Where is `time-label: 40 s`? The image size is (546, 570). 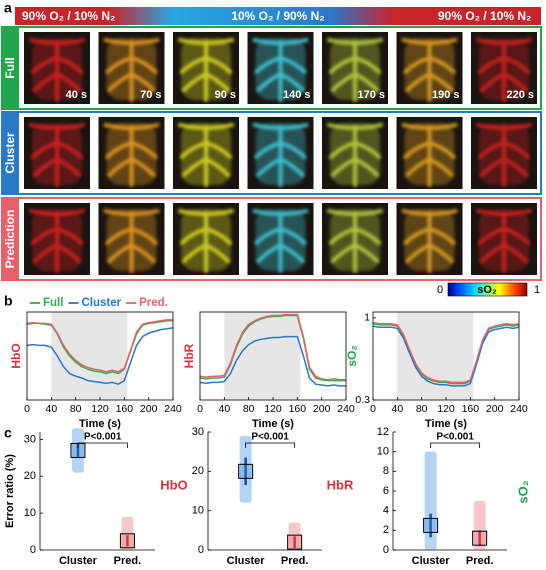 time-label: 40 s is located at coordinates (76, 95).